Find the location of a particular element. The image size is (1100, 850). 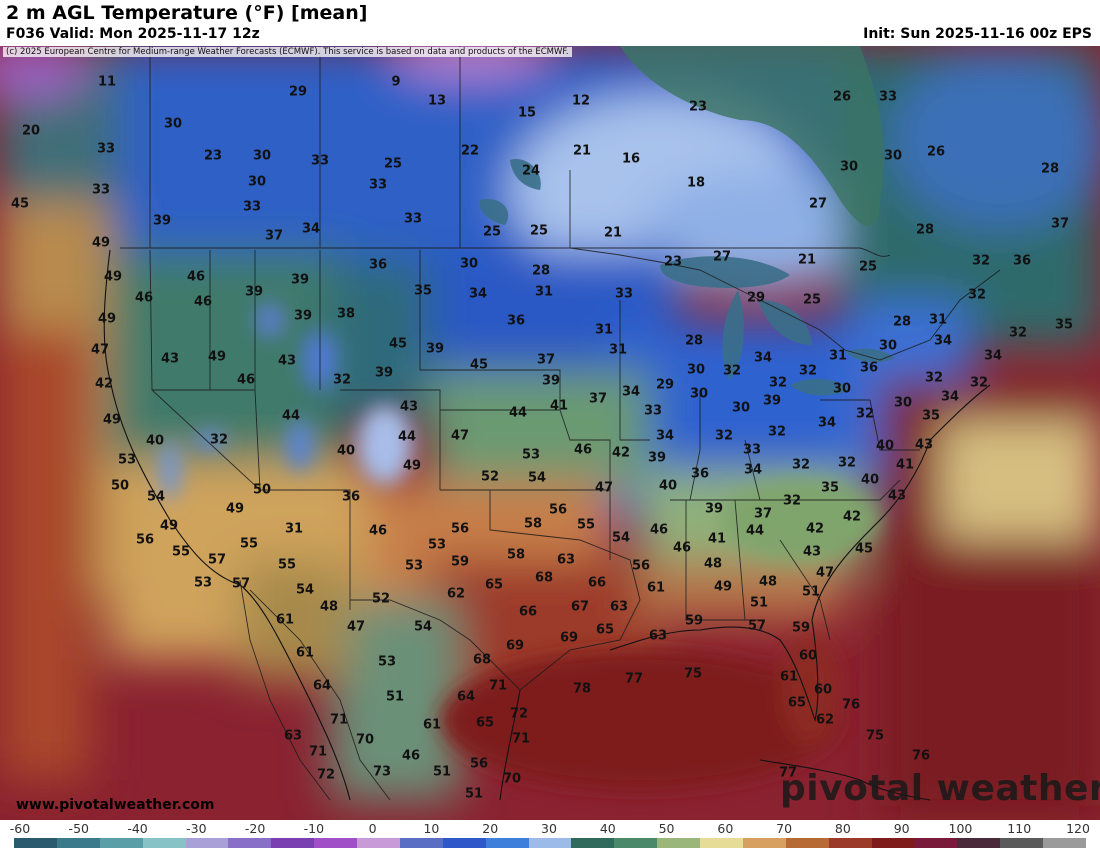

temperature-value-label: 35 is located at coordinates (931, 416).